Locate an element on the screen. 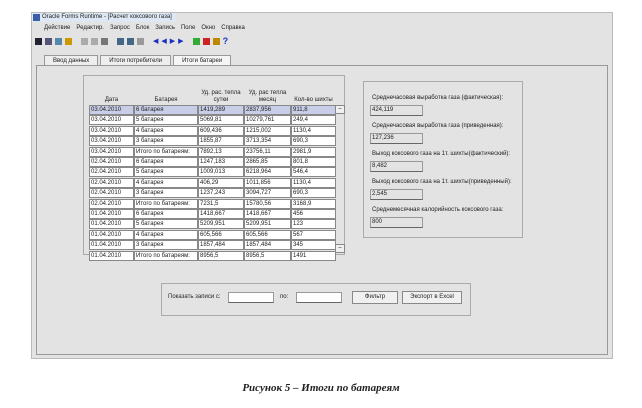  menu-record: Запись is located at coordinates (165, 28).